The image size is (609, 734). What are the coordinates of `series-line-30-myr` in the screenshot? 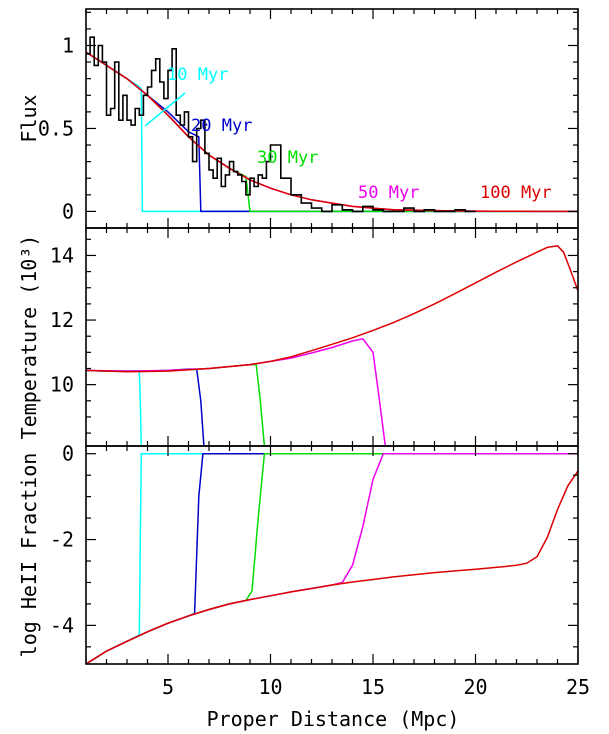 It's located at (176, 404).